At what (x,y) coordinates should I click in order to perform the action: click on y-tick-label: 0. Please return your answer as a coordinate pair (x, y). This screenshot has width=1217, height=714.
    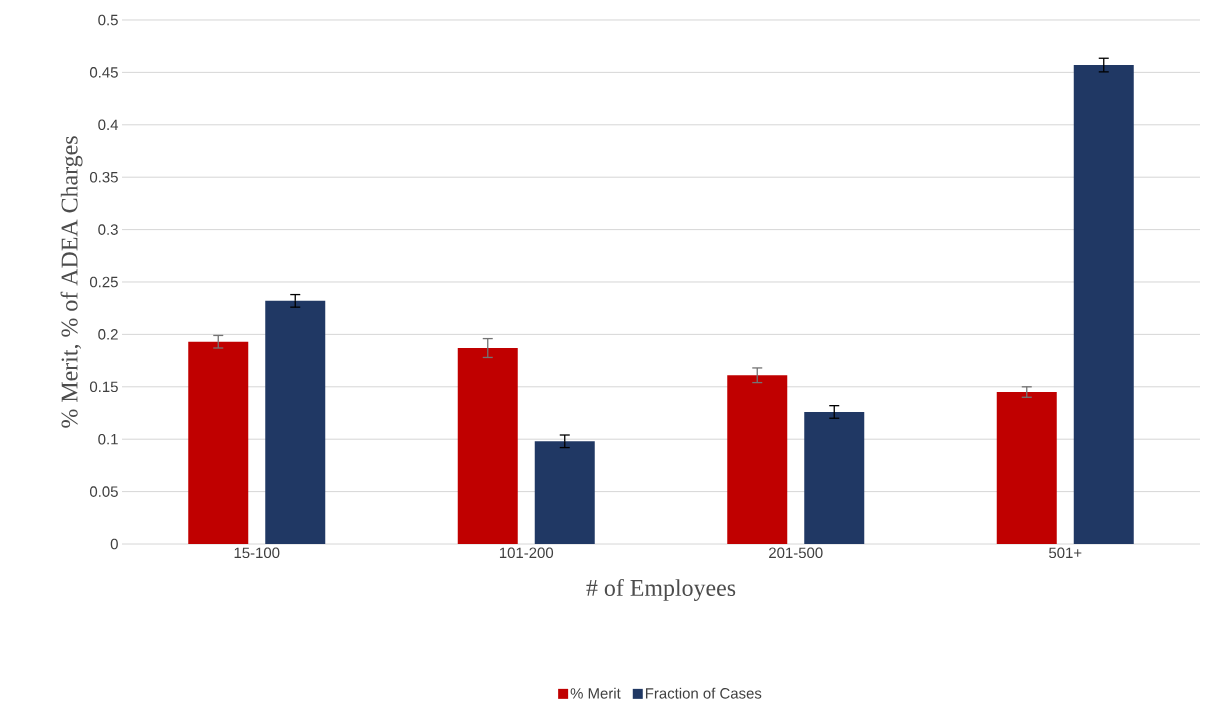
    Looking at the image, I should click on (114, 544).